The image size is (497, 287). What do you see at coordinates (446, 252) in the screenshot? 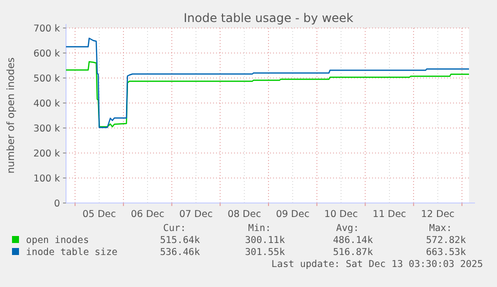
I see `text: 663.53k` at bounding box center [446, 252].